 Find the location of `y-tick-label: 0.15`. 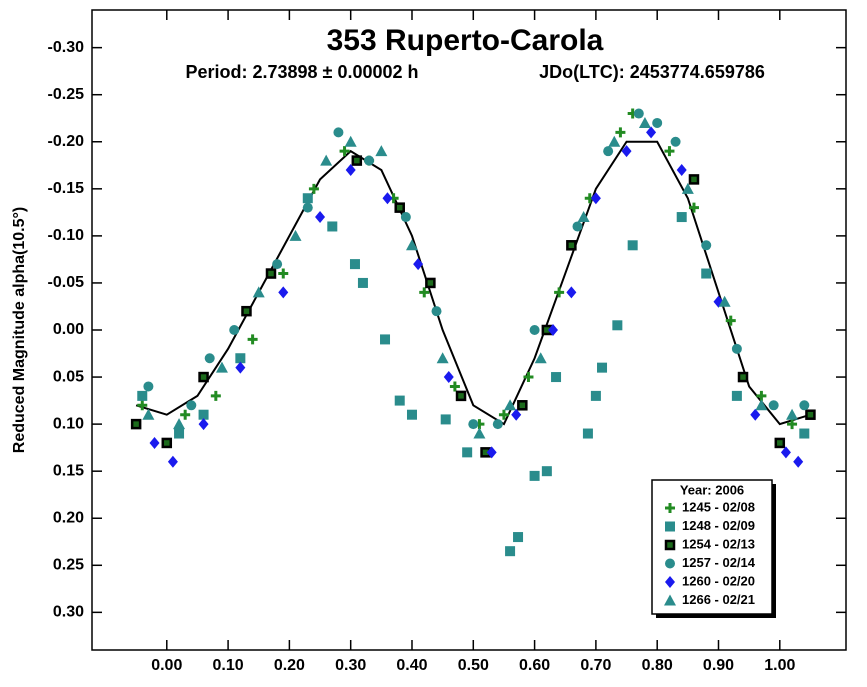

y-tick-label: 0.15 is located at coordinates (68, 470).